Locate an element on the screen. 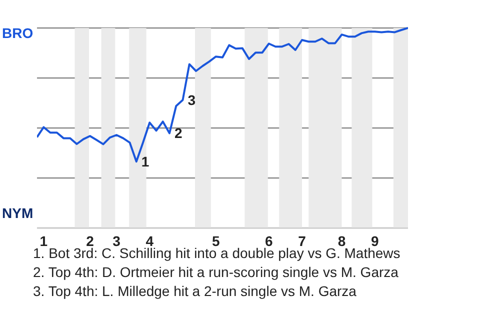 This screenshot has width=480, height=320. text: 2. Top 4th: D. Ortmeier hit a run-scoring single vs M. Garza is located at coordinates (216, 272).